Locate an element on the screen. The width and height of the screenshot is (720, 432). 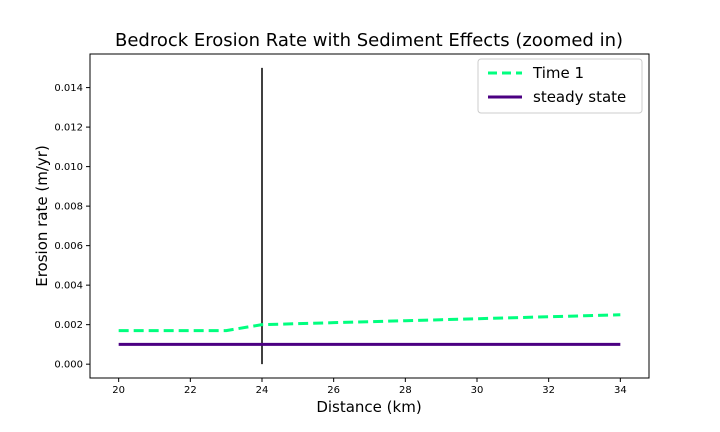
x-tick-label: 20 is located at coordinates (118, 390).